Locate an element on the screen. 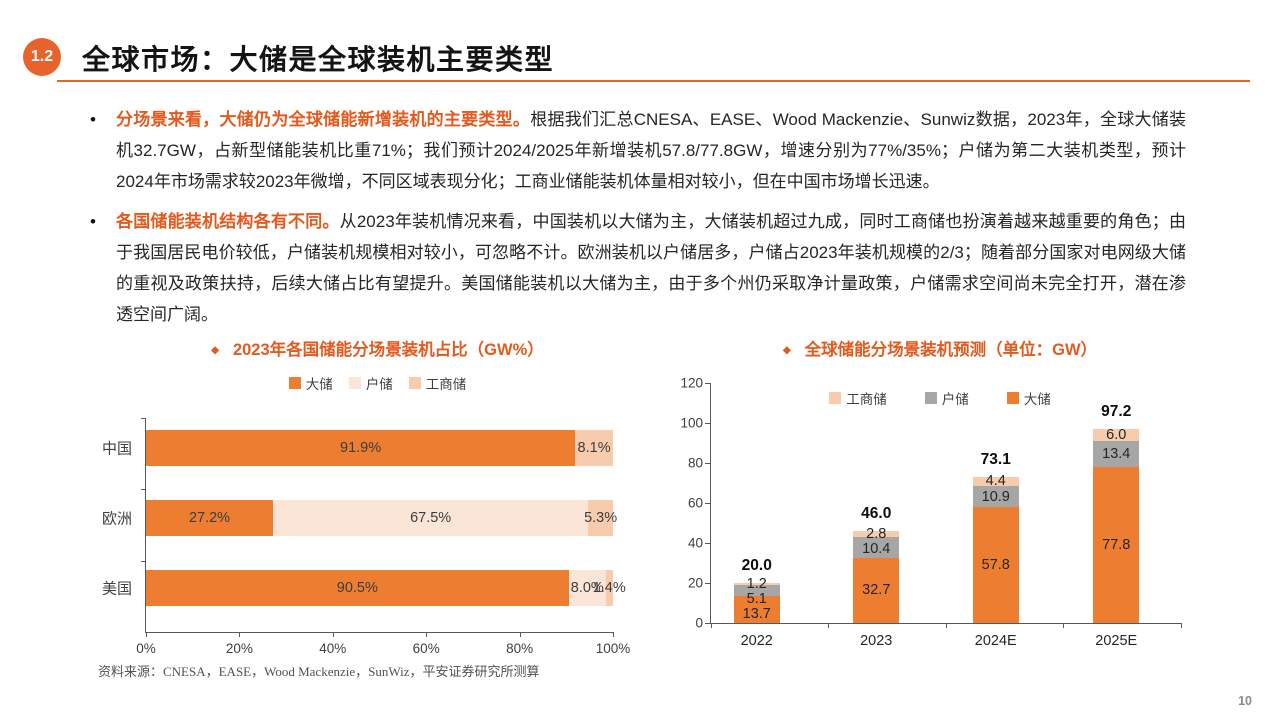 This screenshot has width=1280, height=720. left-chart-legend: 大储 户储 工商储 is located at coordinates (377, 383).